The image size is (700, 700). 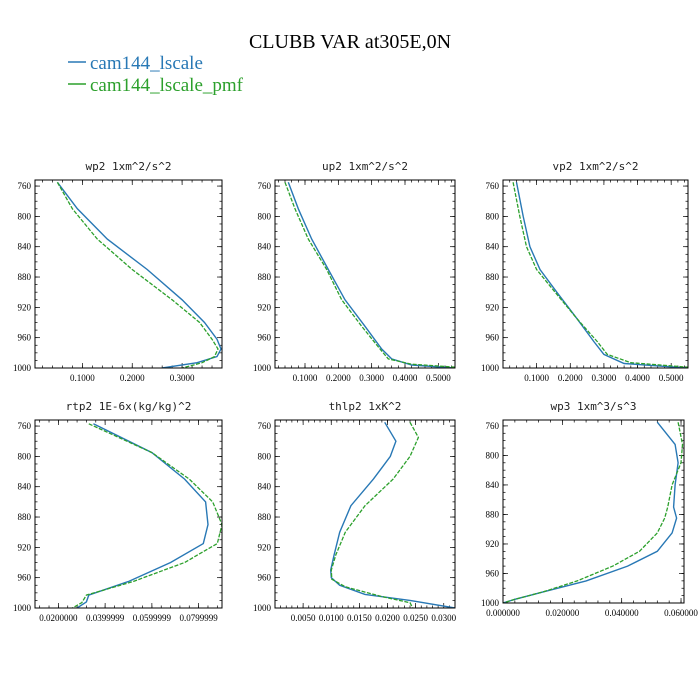 What do you see at coordinates (58, 618) in the screenshot?
I see `x-tick-label: 0.0200000` at bounding box center [58, 618].